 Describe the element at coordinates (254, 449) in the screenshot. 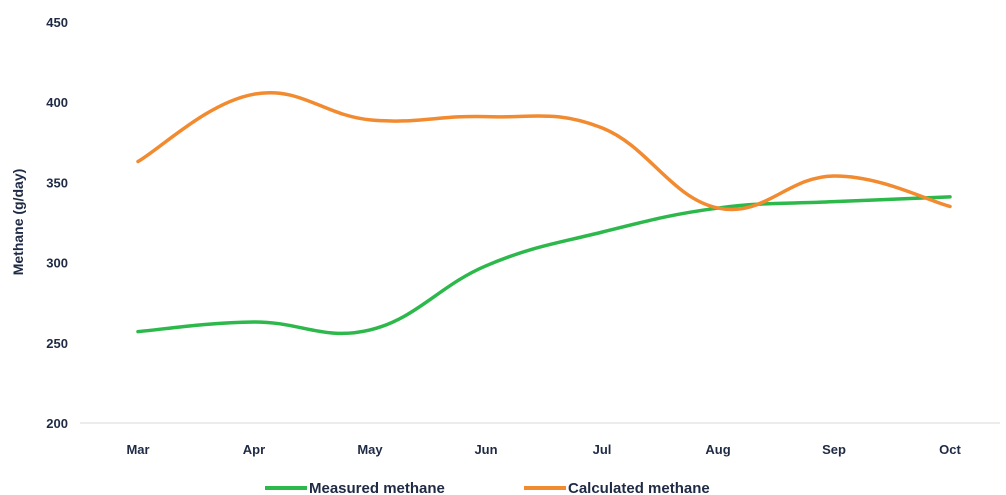

I see `x-tick-label: Apr` at that location.